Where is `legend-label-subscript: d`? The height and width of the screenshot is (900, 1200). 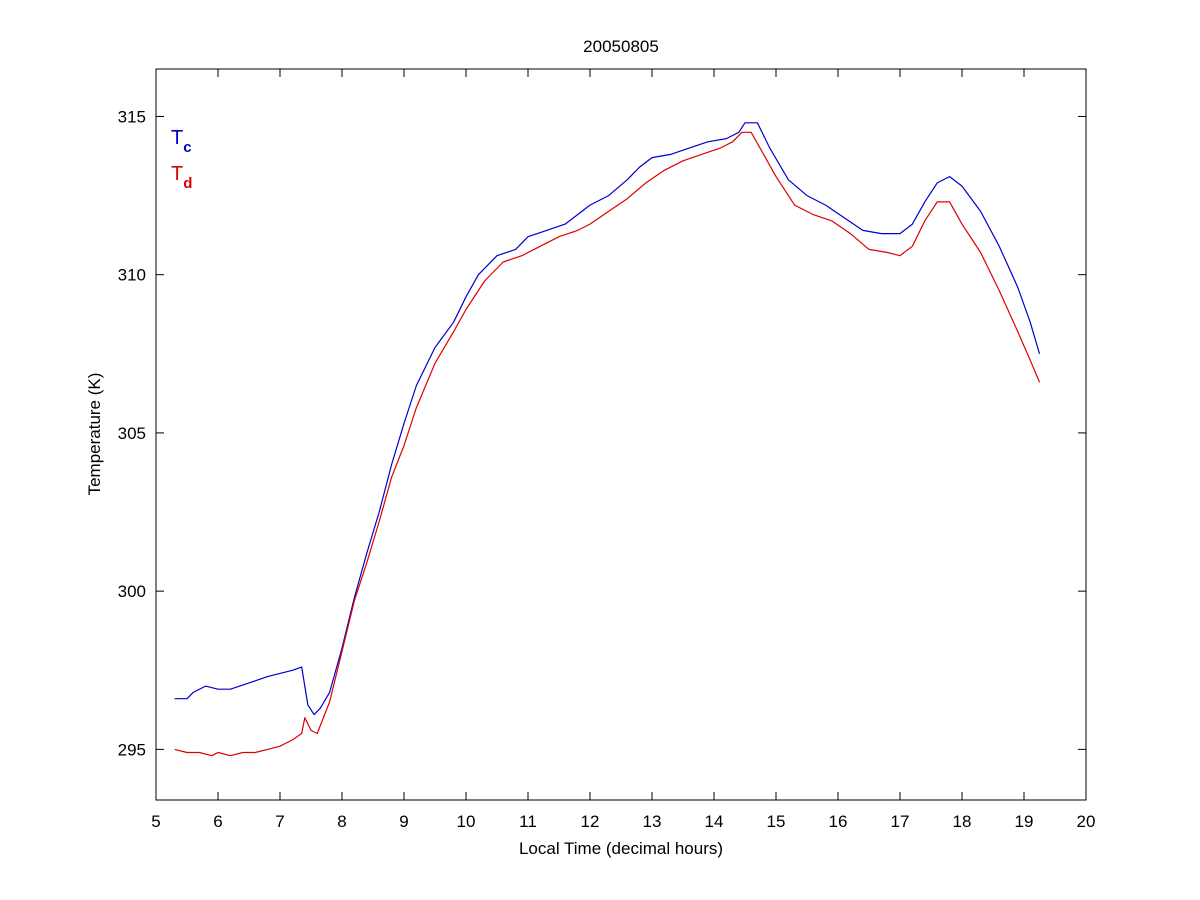 legend-label-subscript: d is located at coordinates (187, 183).